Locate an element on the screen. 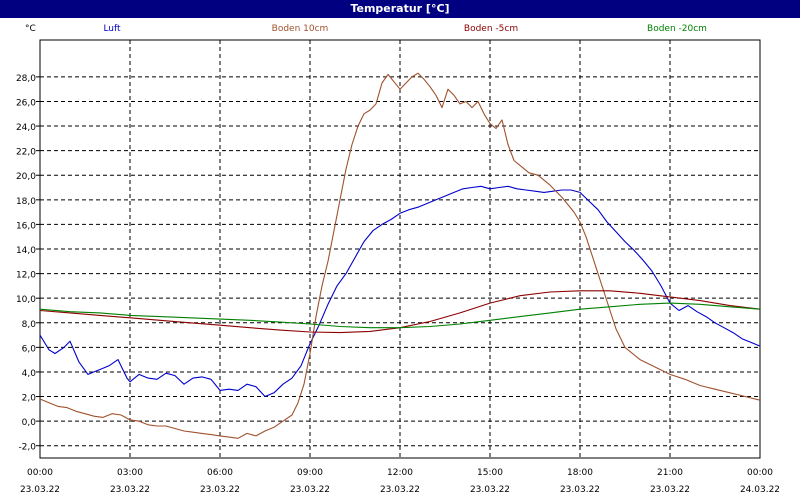  y-tick-label: -2,0 is located at coordinates (27, 448).